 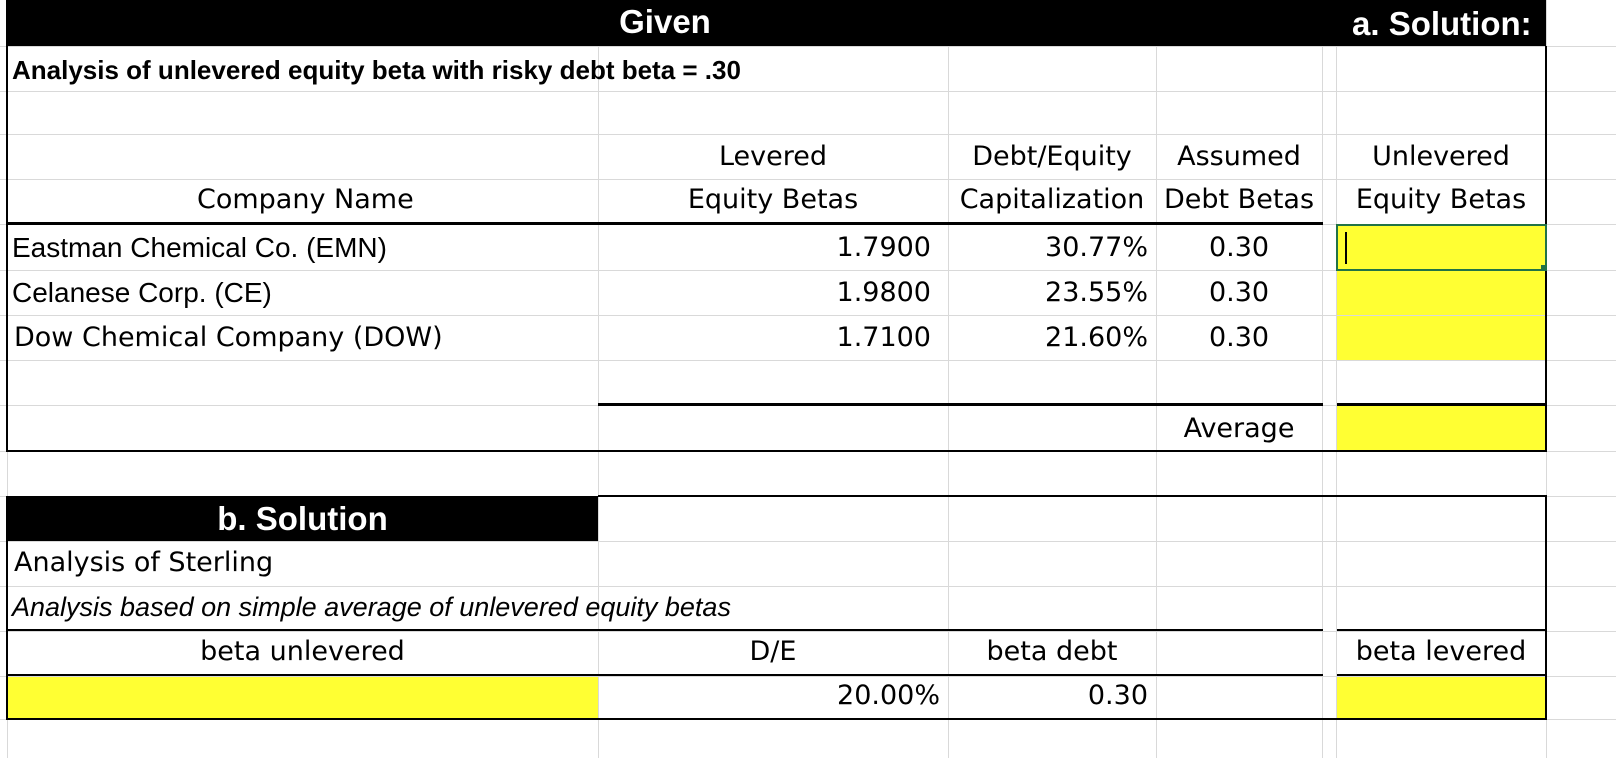 What do you see at coordinates (1544, 268) in the screenshot?
I see `fill-handle` at bounding box center [1544, 268].